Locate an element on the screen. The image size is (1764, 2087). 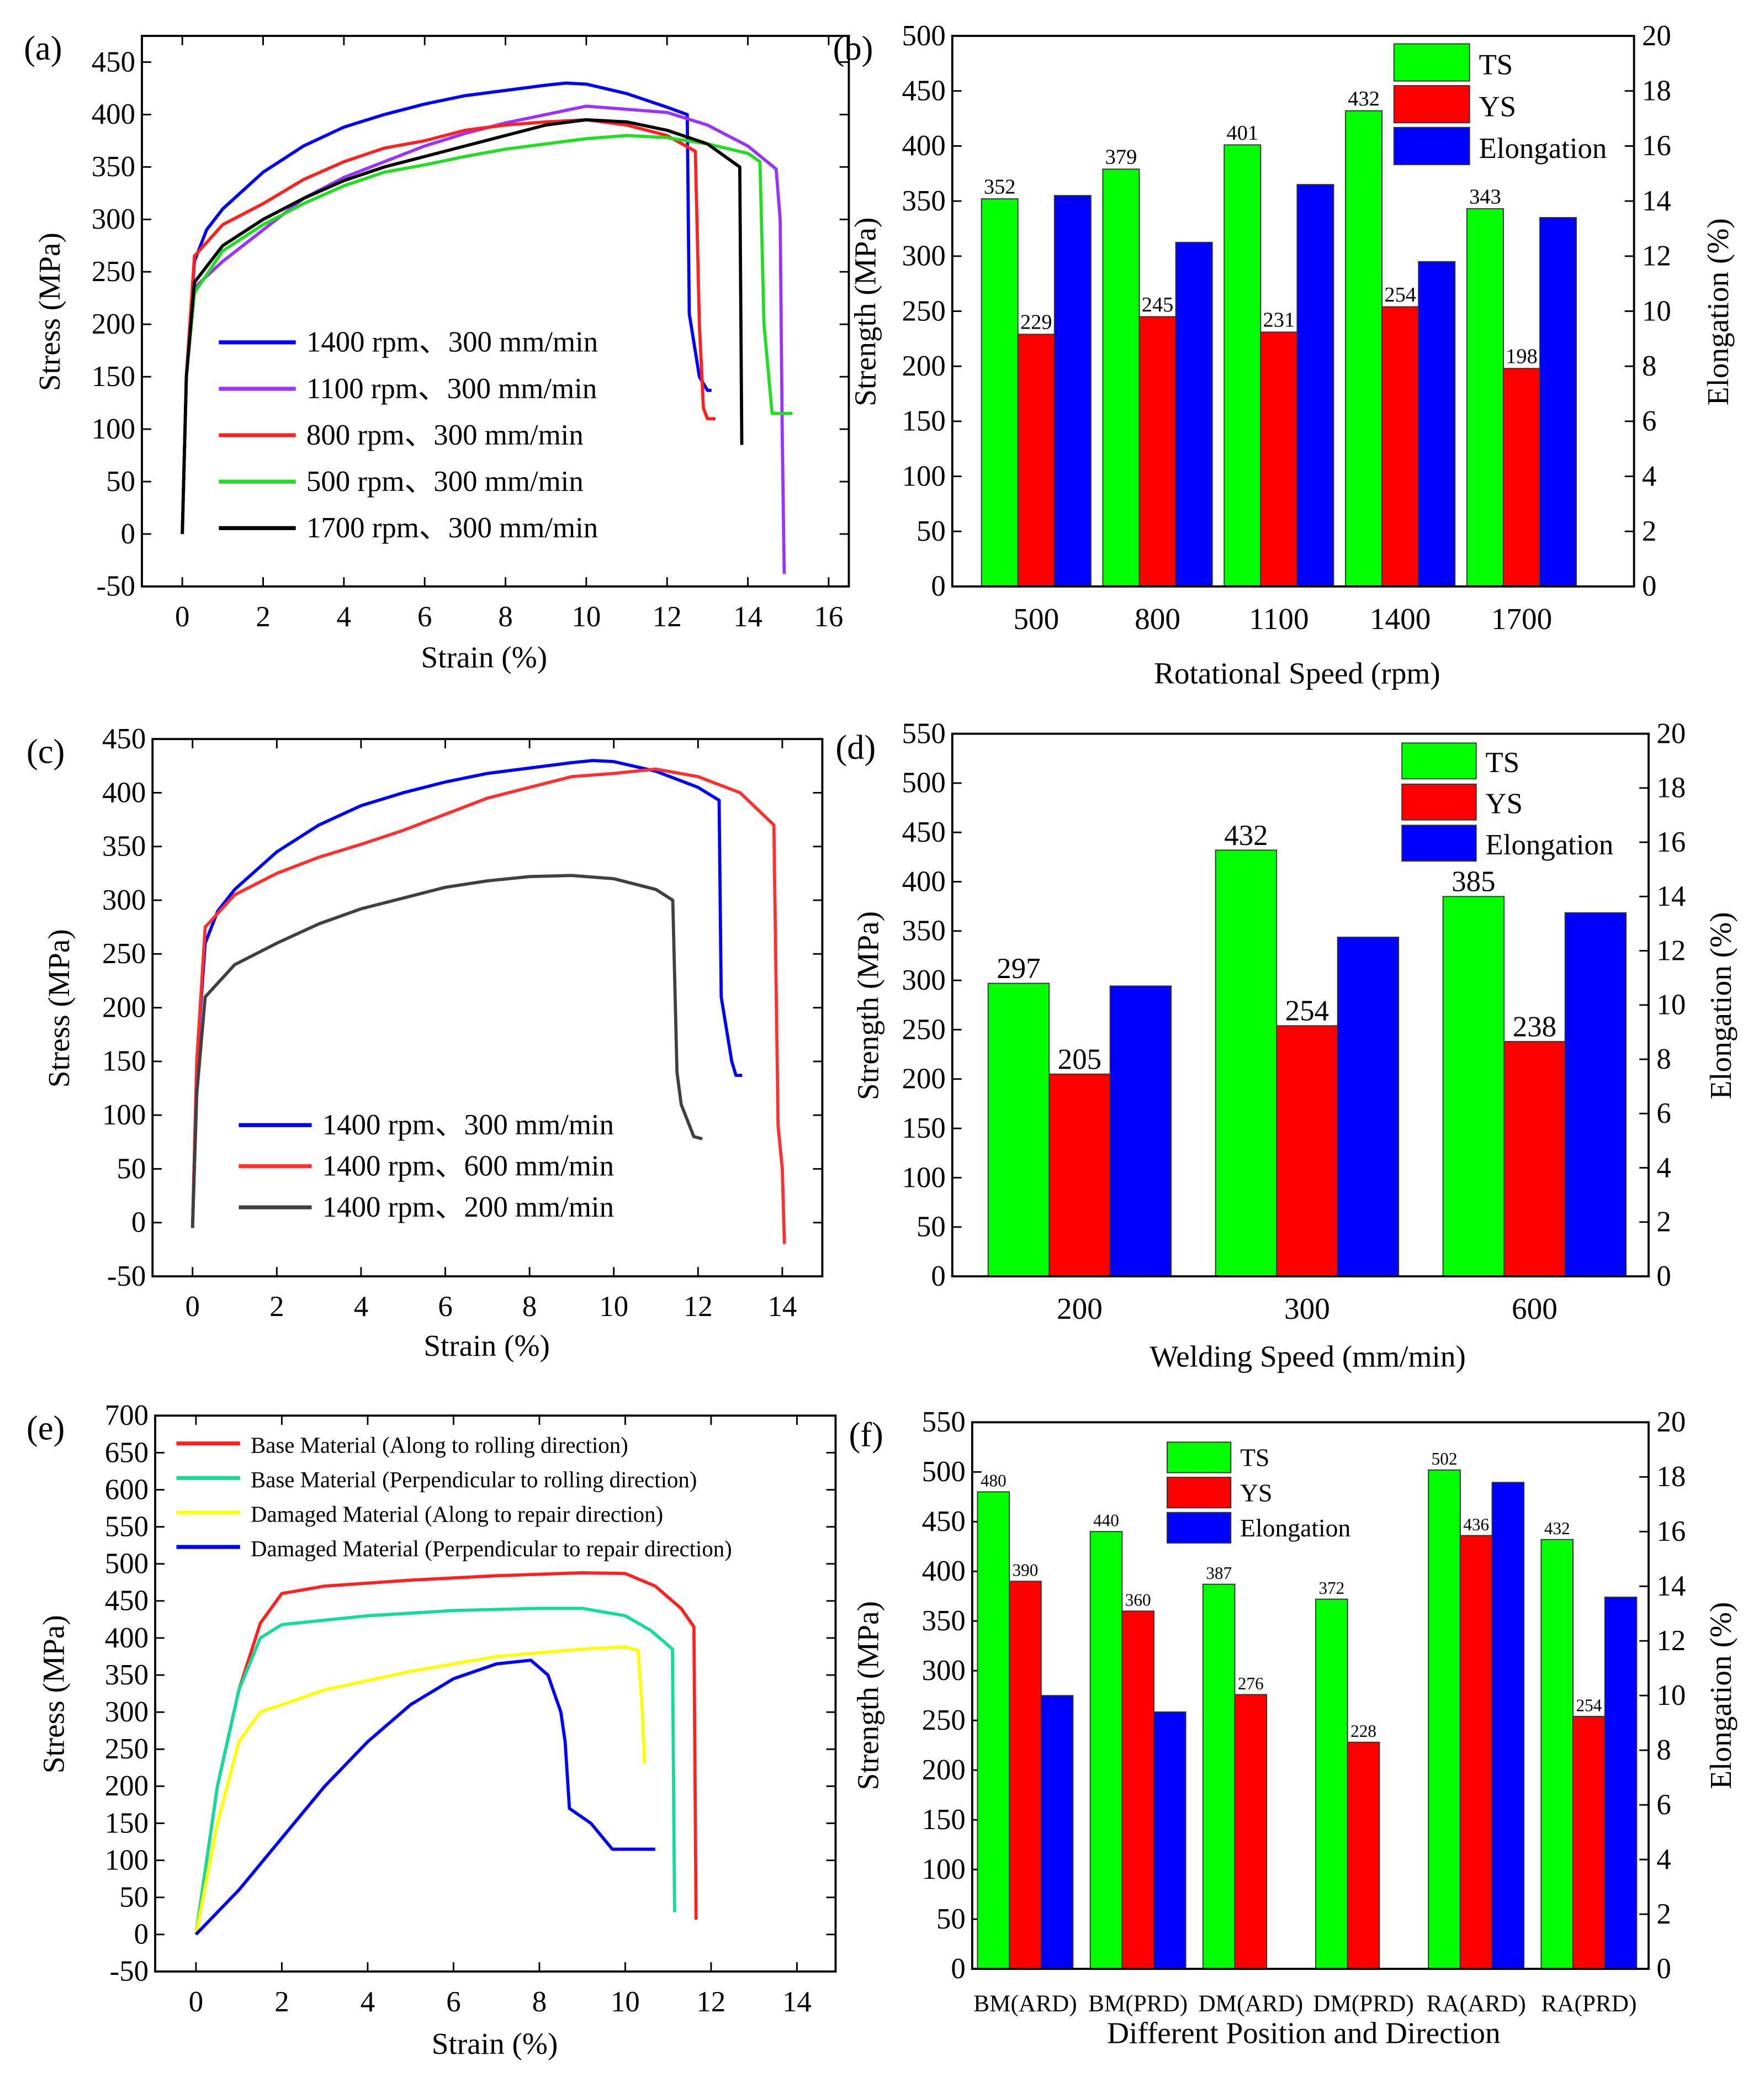
y2-tick-label: 0 is located at coordinates (1664, 1969).